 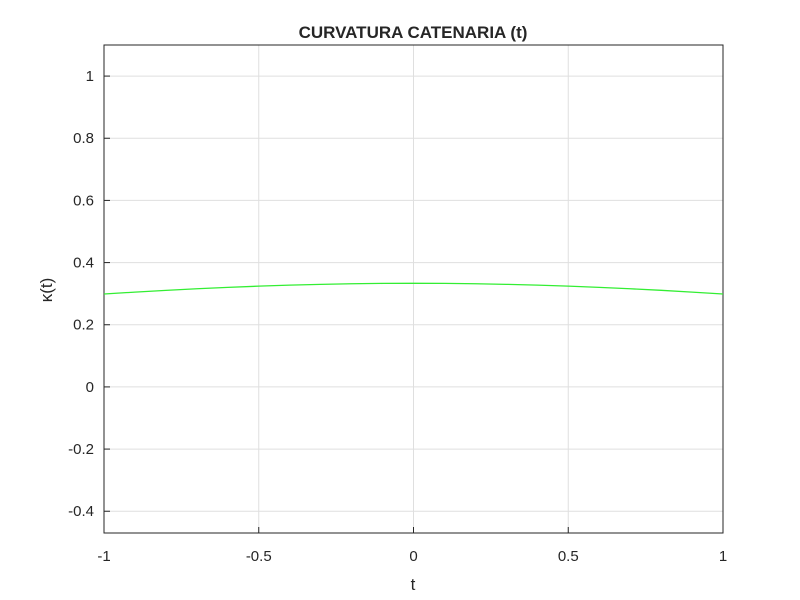 I want to click on y-tick-label: 0.2, so click(x=83, y=325).